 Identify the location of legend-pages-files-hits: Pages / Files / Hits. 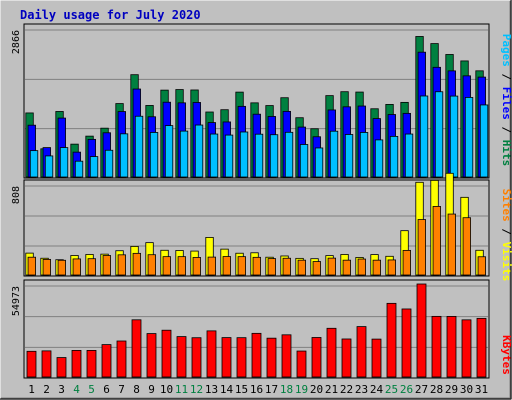
(506, 100).